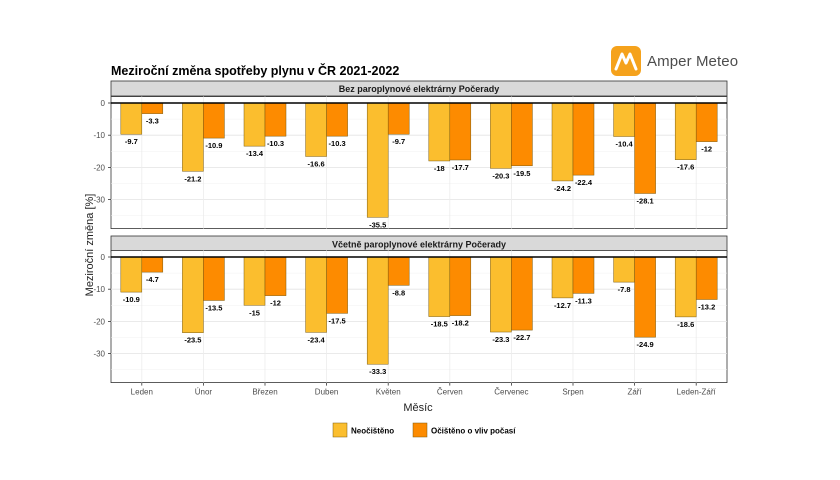 Image resolution: width=840 pixels, height=480 pixels. I want to click on data-label: -17.7, so click(460, 167).